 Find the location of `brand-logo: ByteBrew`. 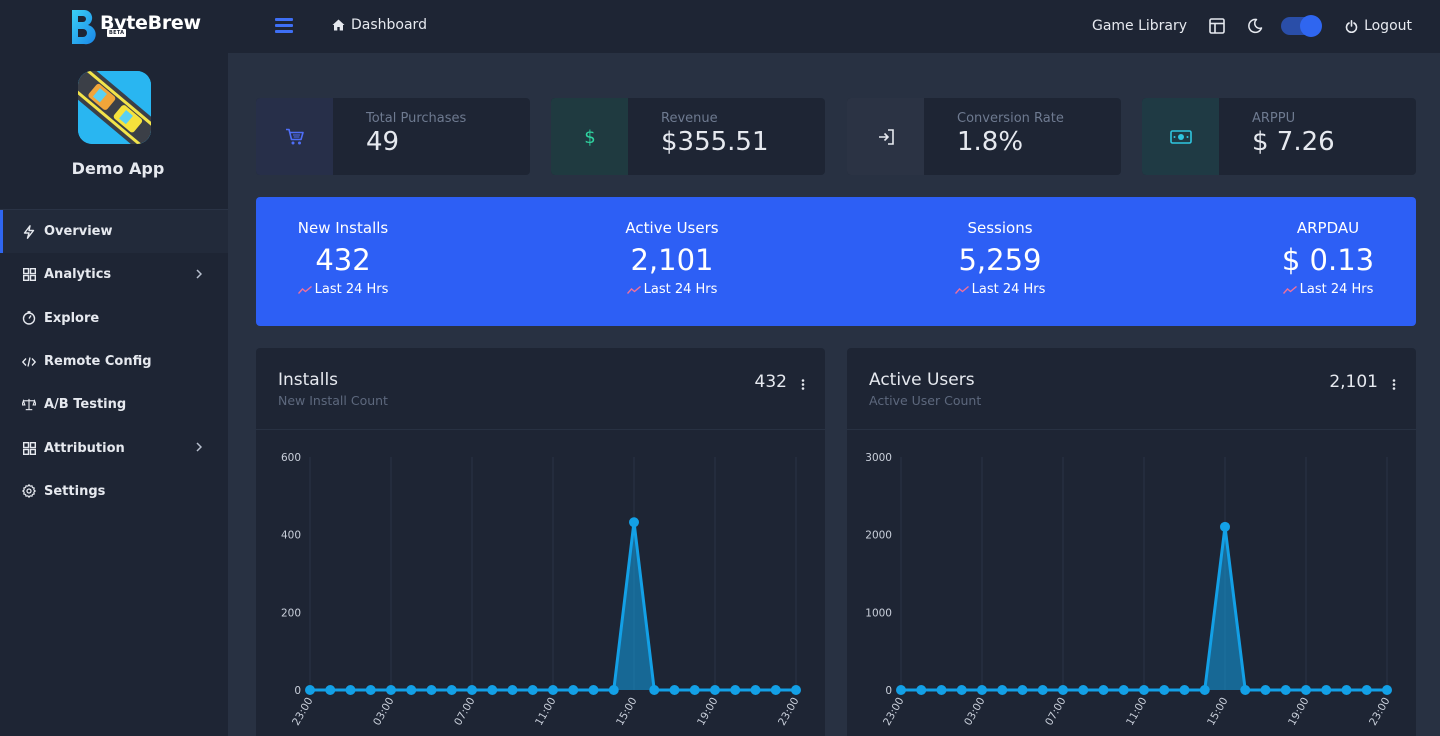

brand-logo: ByteBrew is located at coordinates (134, 26).